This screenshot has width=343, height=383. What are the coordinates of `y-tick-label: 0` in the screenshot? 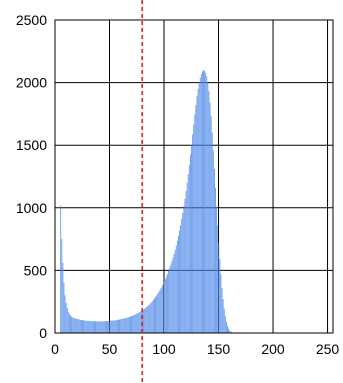 It's located at (43, 333).